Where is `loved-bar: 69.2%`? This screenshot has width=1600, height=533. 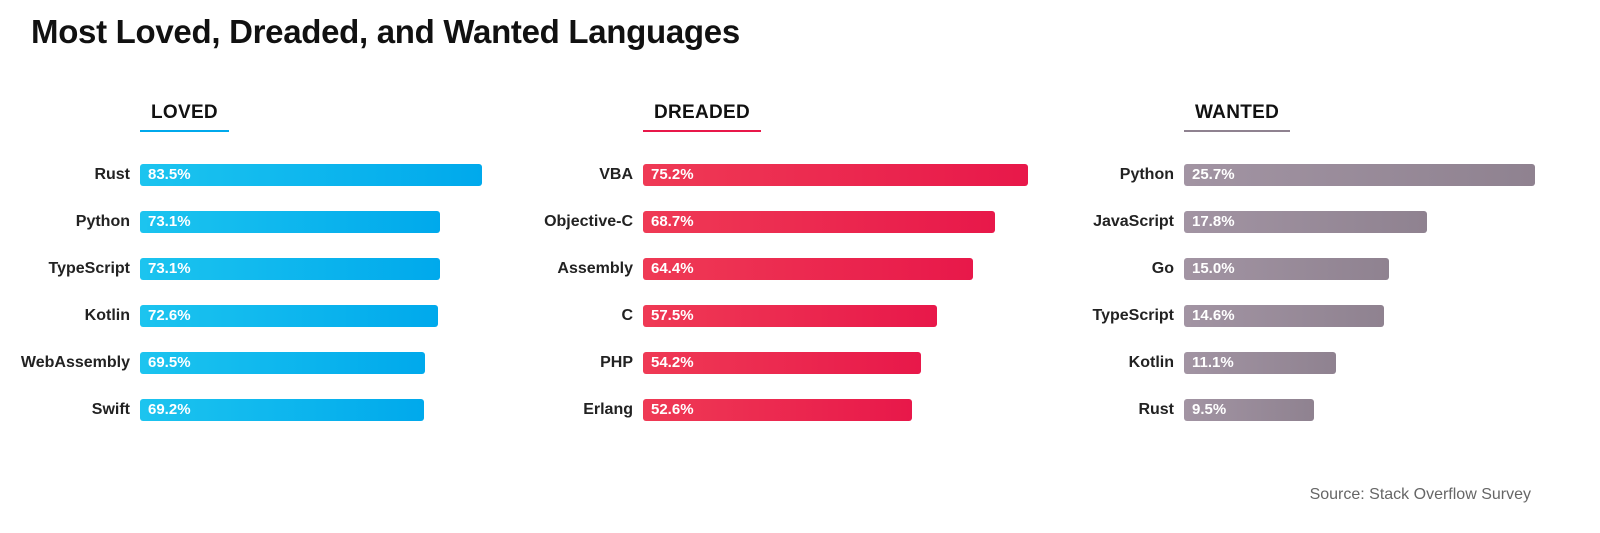 loved-bar: 69.2% is located at coordinates (282, 410).